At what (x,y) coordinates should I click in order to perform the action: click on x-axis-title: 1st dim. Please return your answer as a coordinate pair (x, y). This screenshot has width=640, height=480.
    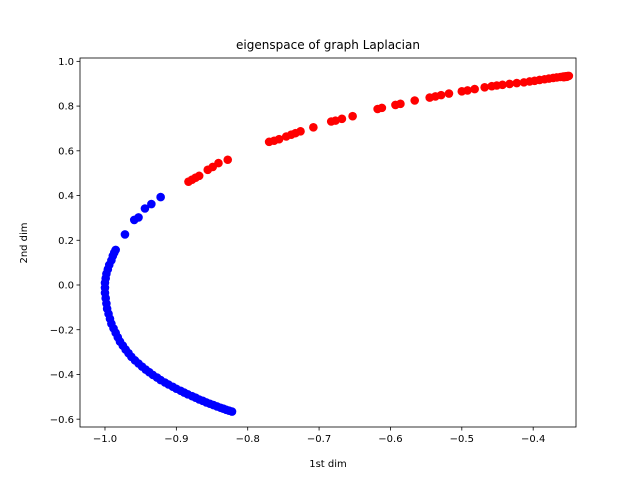
    Looking at the image, I should click on (328, 464).